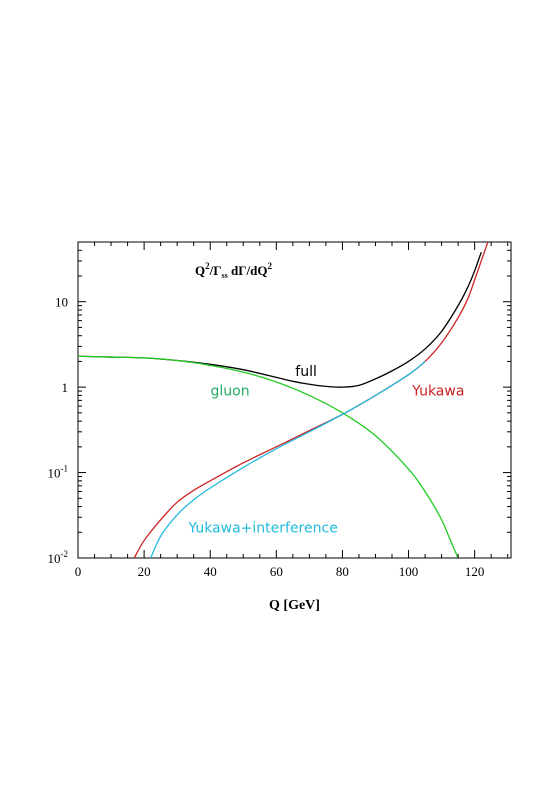 This screenshot has height=787, width=556. Describe the element at coordinates (342, 571) in the screenshot. I see `x-tick-label: 80` at that location.